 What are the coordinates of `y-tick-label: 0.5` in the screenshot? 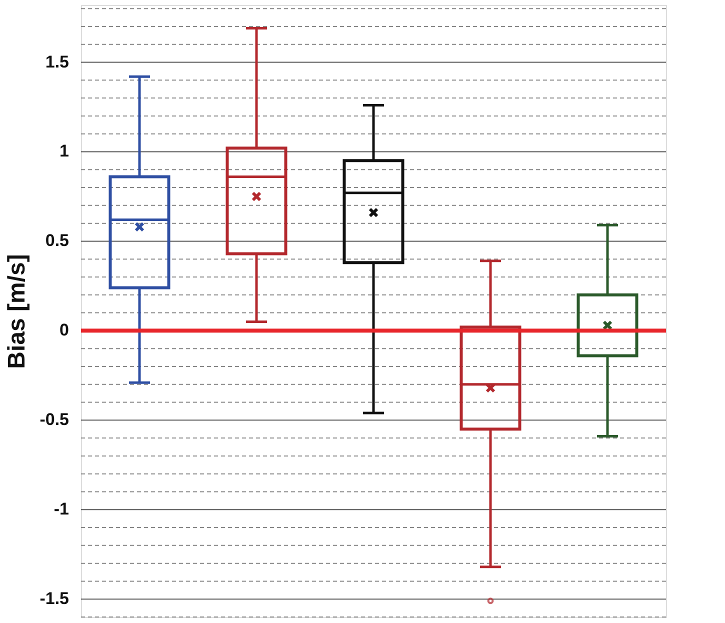 It's located at (57, 240).